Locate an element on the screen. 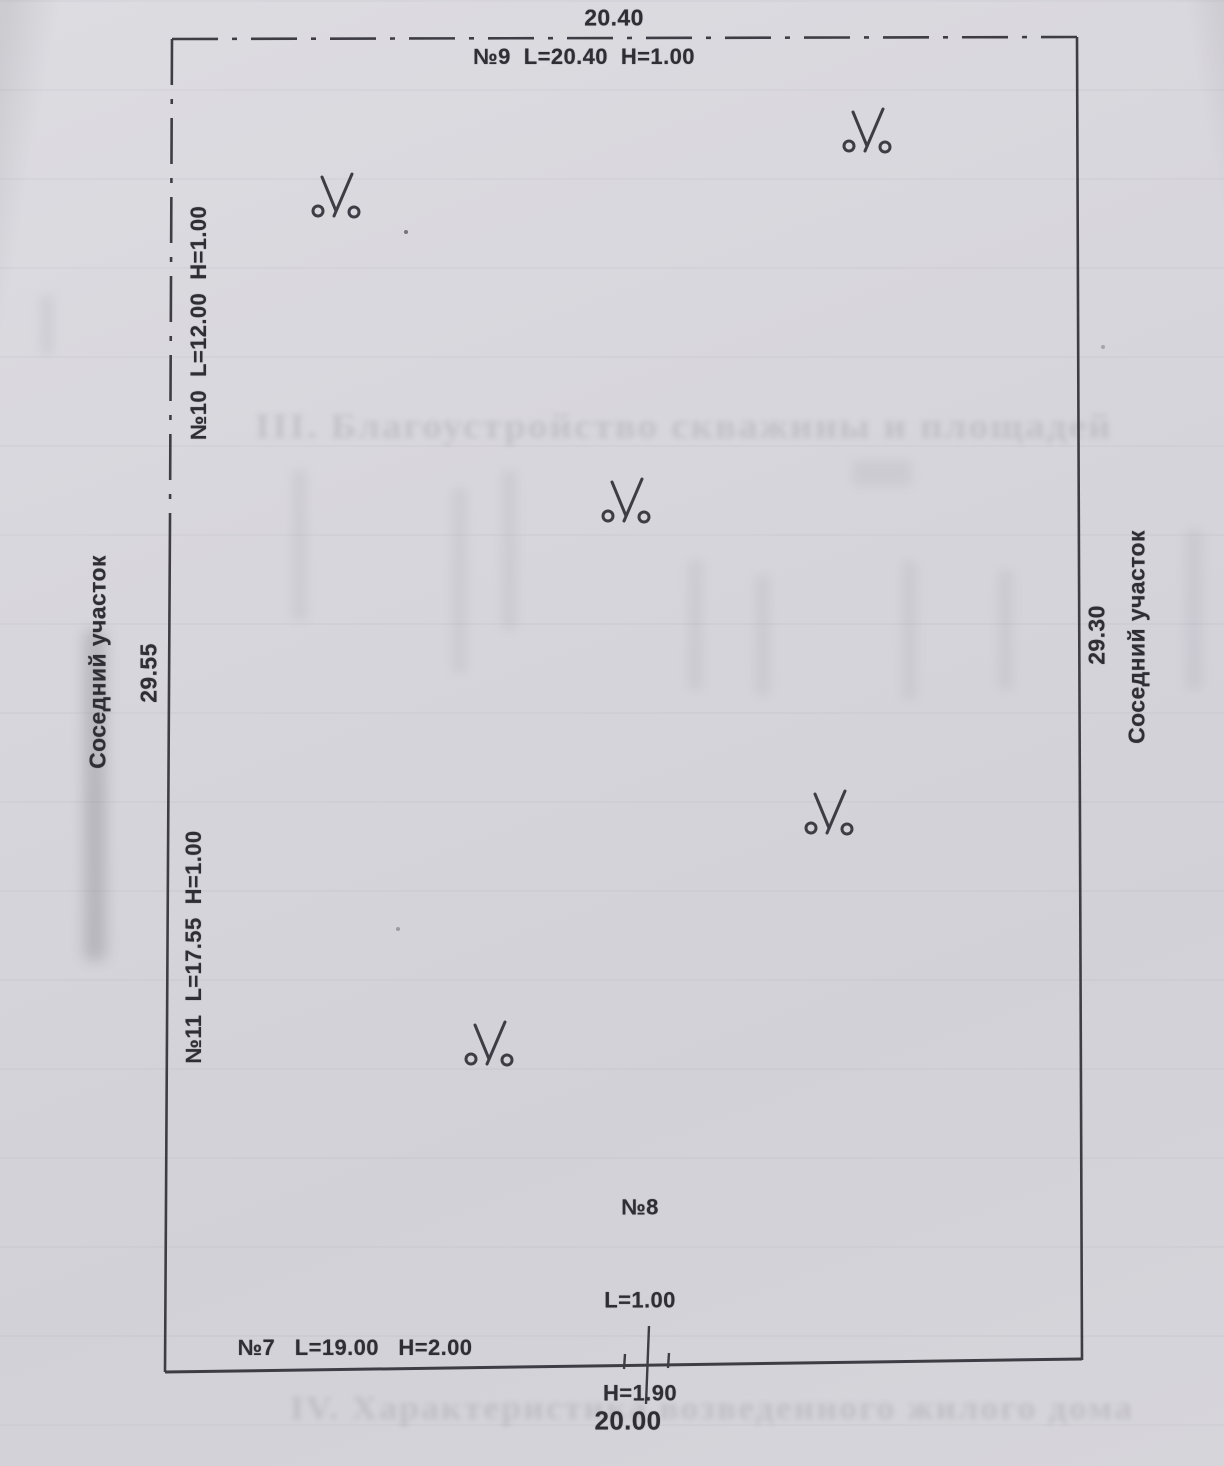 The width and height of the screenshot is (1224, 1466). fence-line-no11-left-lower is located at coordinates (167, 946).